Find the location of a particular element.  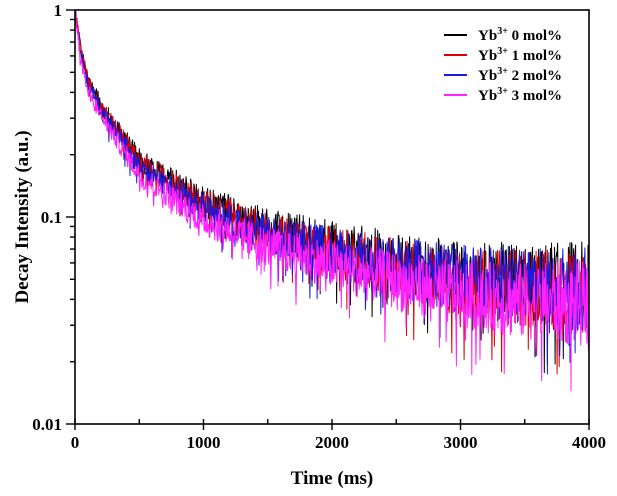

x-tick-label-0: 0 is located at coordinates (75, 442).